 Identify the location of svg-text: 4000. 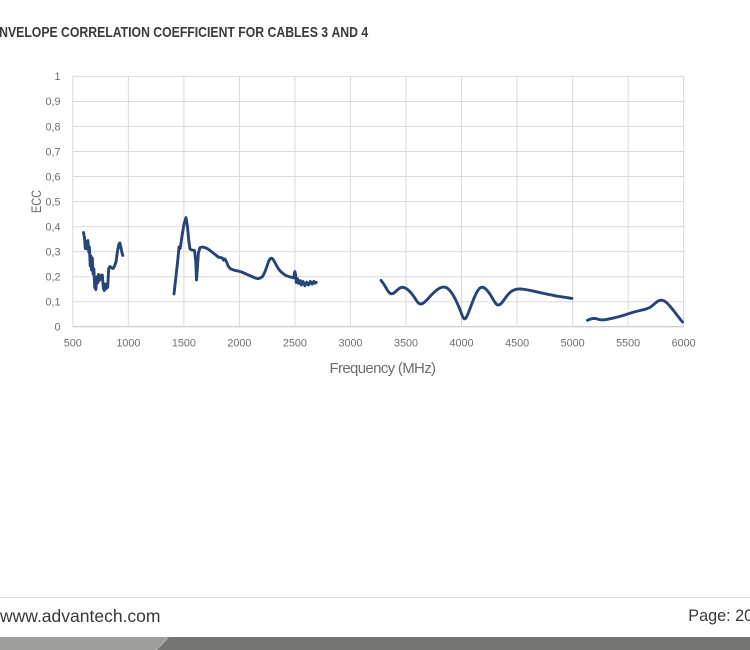
(462, 344).